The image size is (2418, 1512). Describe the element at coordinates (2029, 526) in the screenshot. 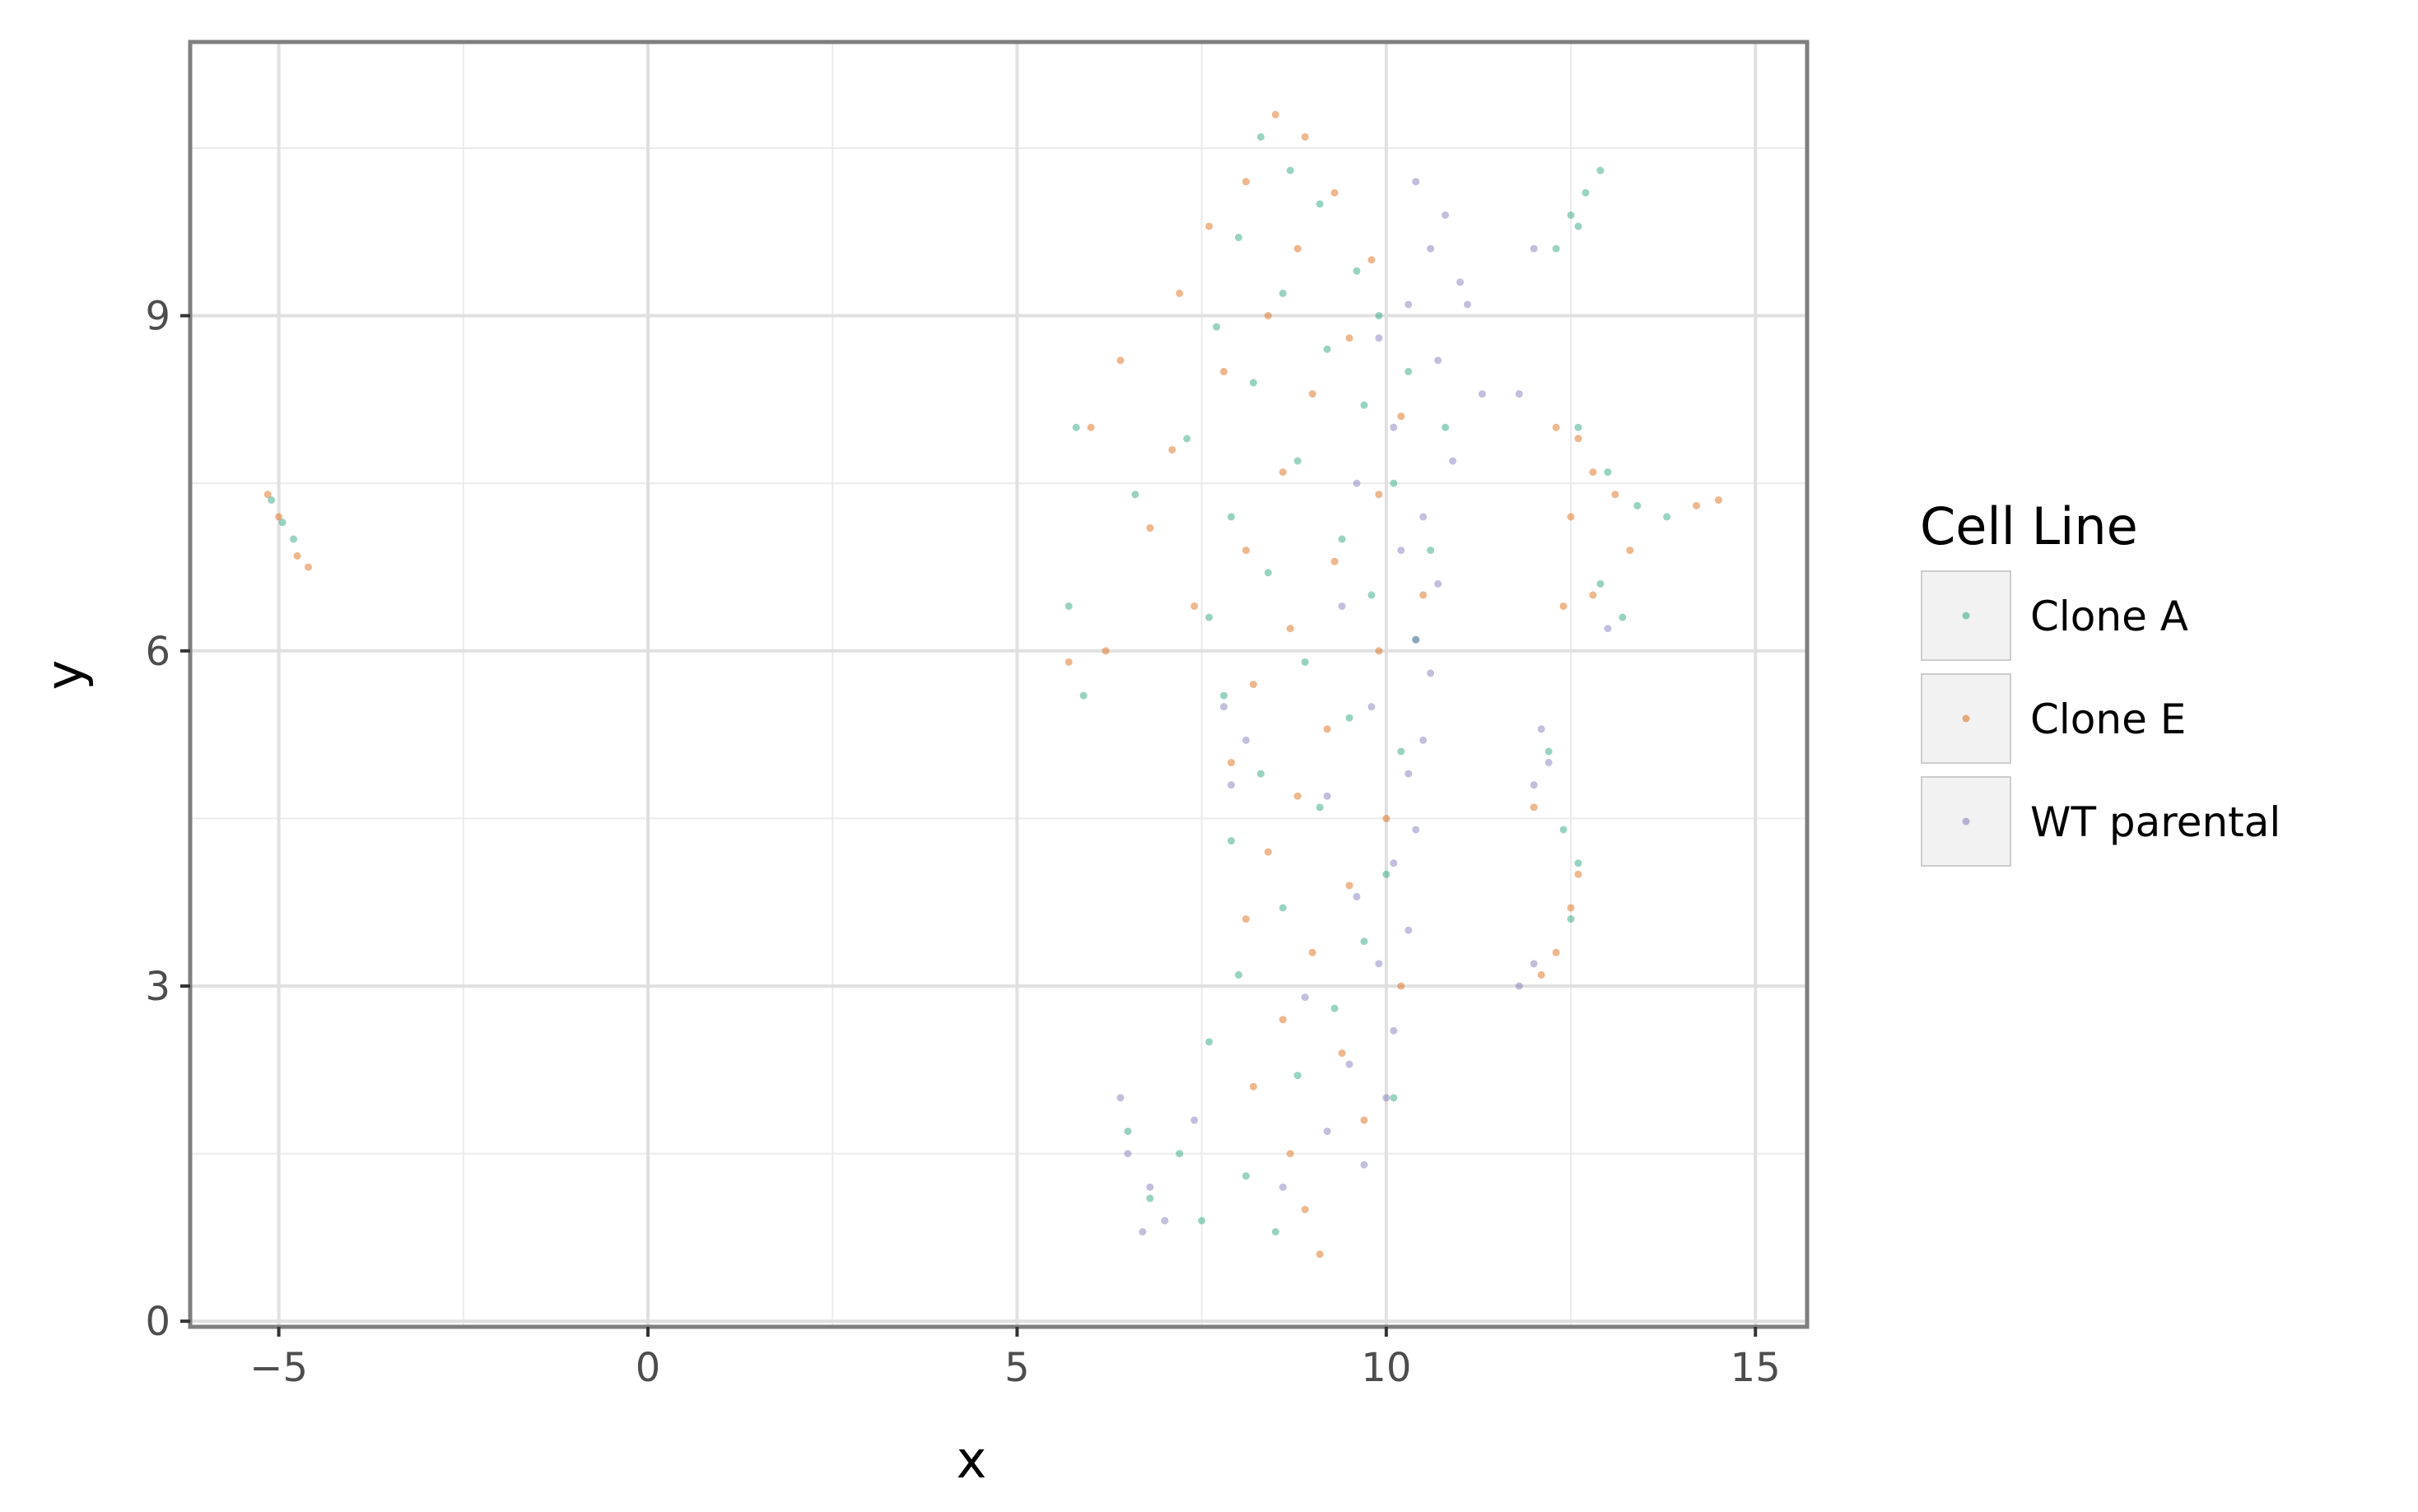

I see `legend-title: Cell Line` at that location.